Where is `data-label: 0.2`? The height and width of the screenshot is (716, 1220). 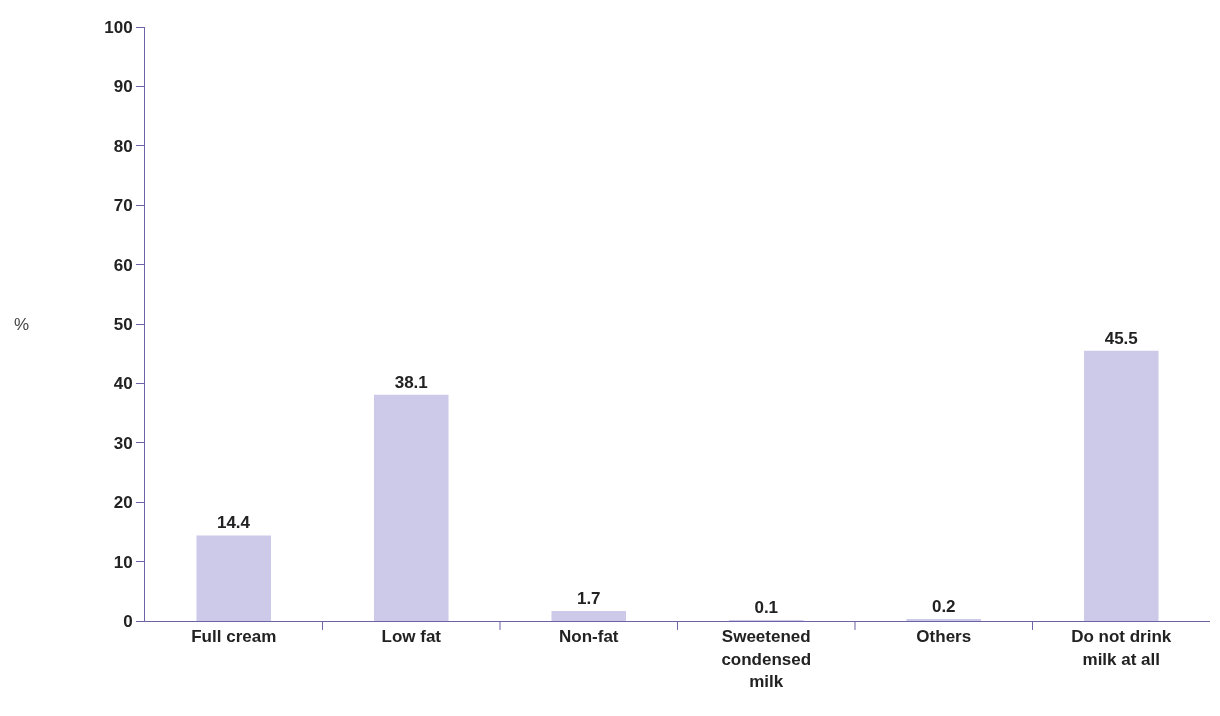 data-label: 0.2 is located at coordinates (943, 606).